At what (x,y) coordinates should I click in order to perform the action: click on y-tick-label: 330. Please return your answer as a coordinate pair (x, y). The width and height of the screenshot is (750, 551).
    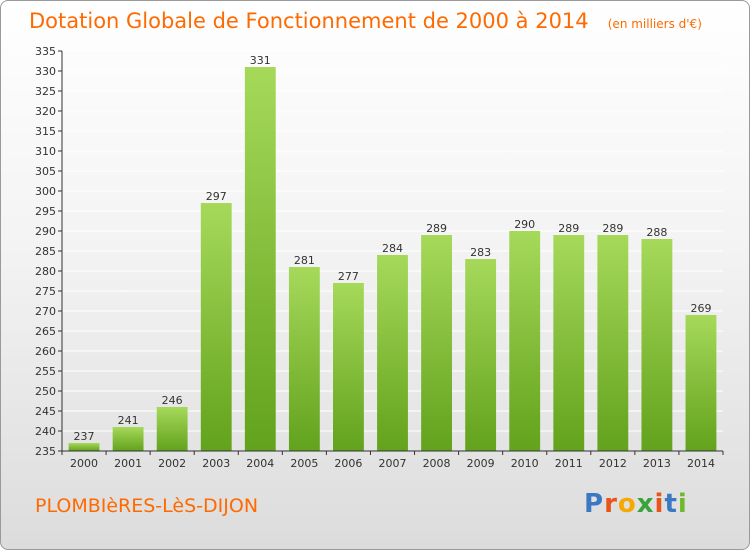
    Looking at the image, I should click on (45, 71).